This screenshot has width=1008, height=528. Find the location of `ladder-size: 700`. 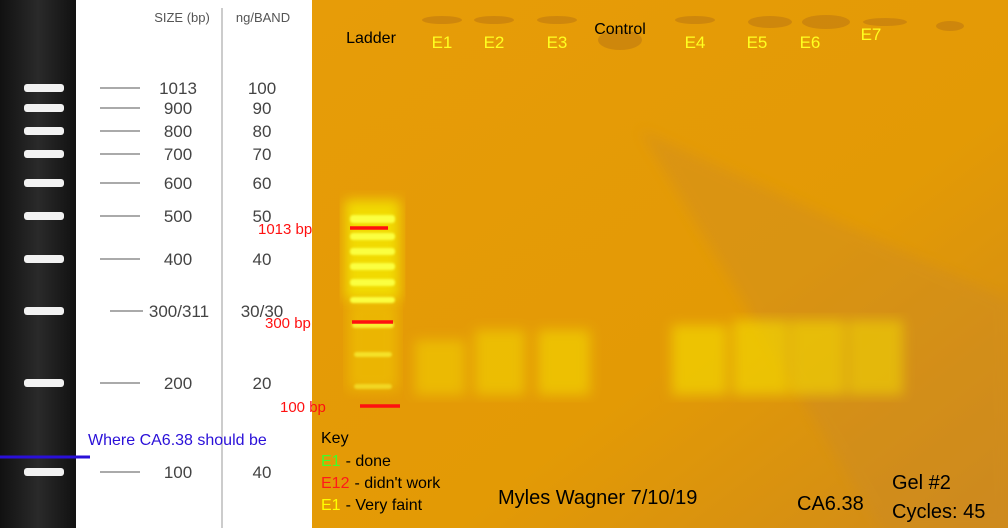

ladder-size: 700 is located at coordinates (178, 154).